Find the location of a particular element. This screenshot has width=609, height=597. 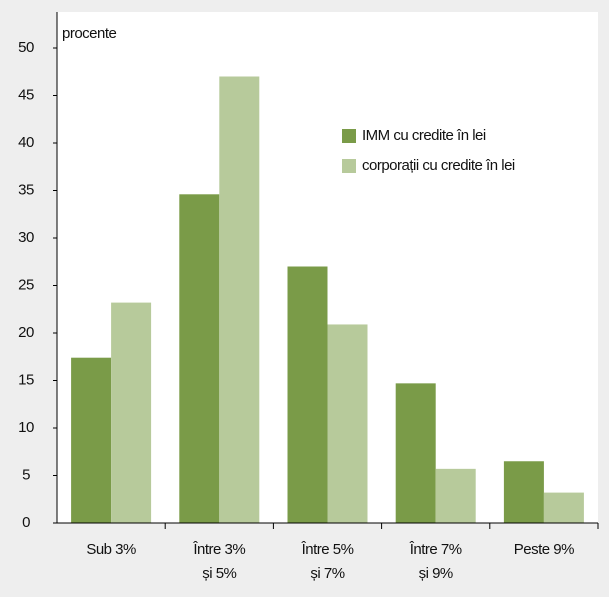

y-tick-label: 30 is located at coordinates (26, 237).